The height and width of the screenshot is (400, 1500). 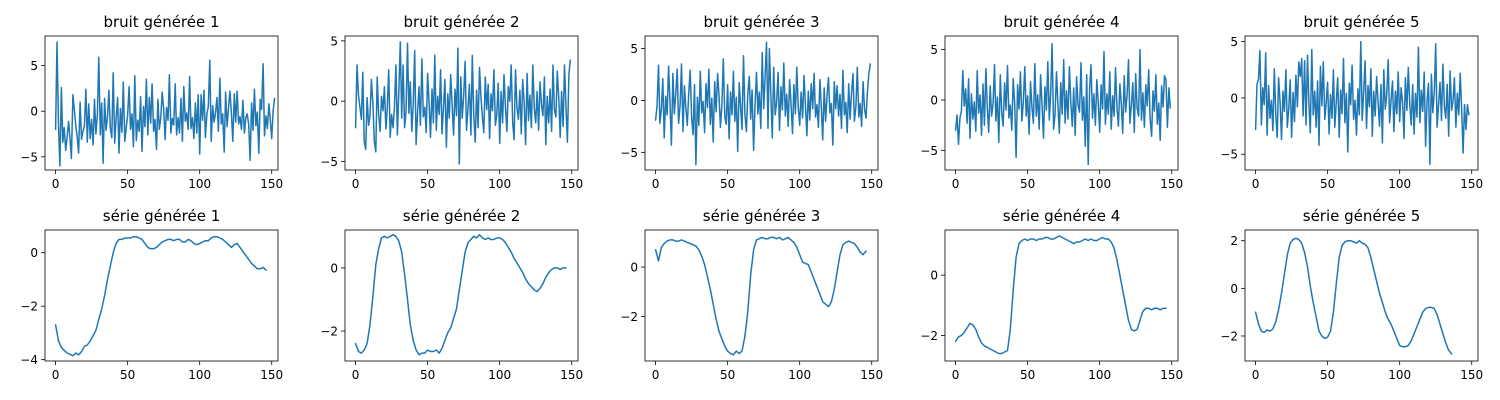 I want to click on subplot-title: série générée 1, so click(x=161, y=216).